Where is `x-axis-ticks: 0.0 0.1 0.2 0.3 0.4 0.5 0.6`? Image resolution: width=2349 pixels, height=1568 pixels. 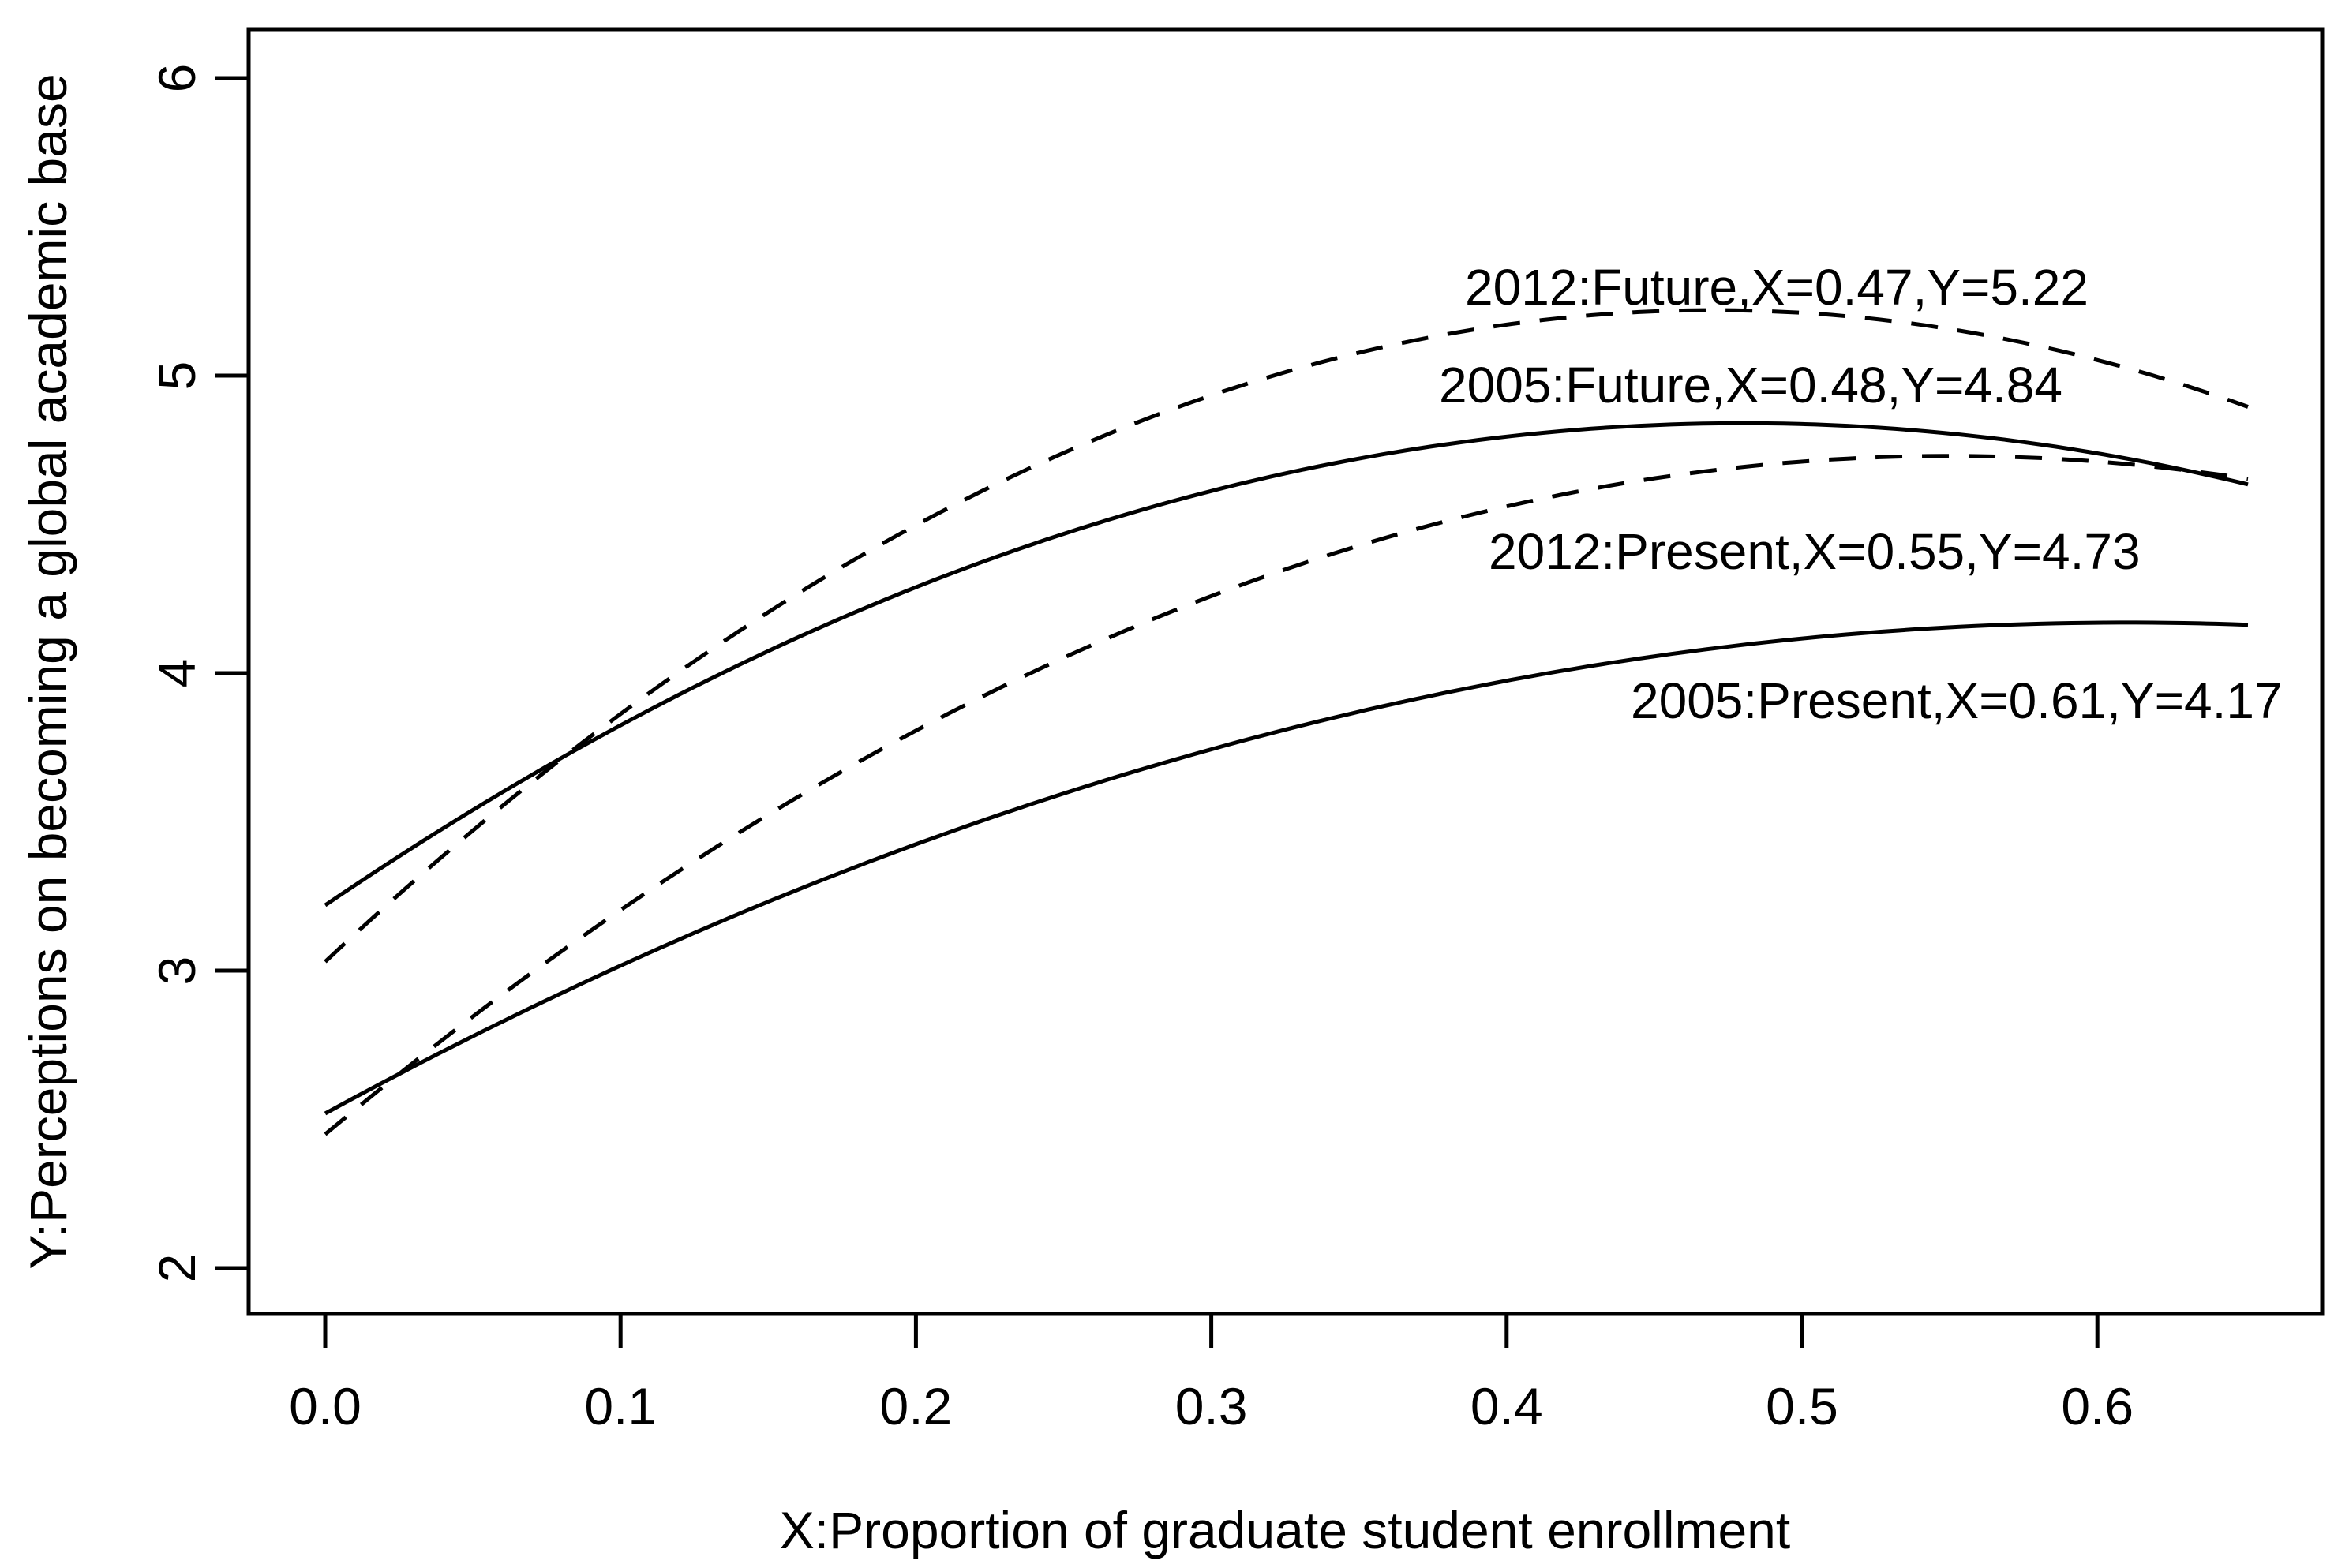 x-axis-ticks: 0.0 0.1 0.2 0.3 0.4 0.5 0.6 is located at coordinates (1211, 1375).